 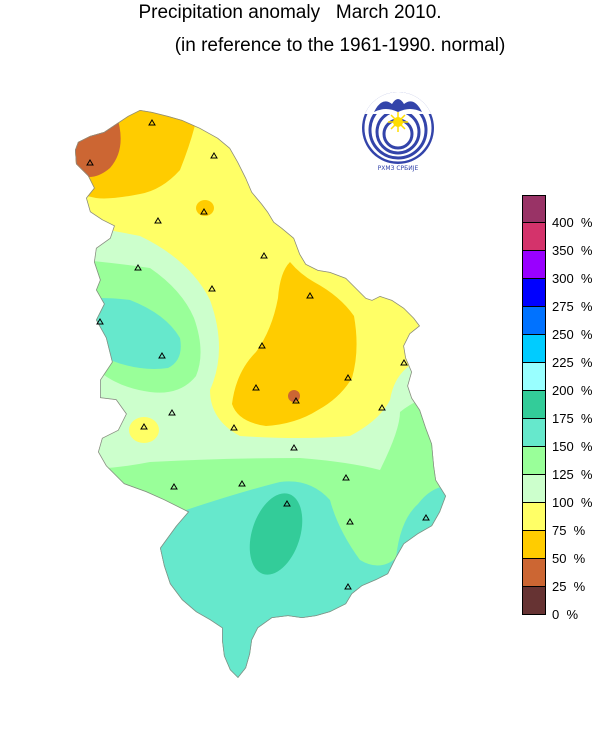 I want to click on legend-item: 150 %, so click(x=561, y=436).